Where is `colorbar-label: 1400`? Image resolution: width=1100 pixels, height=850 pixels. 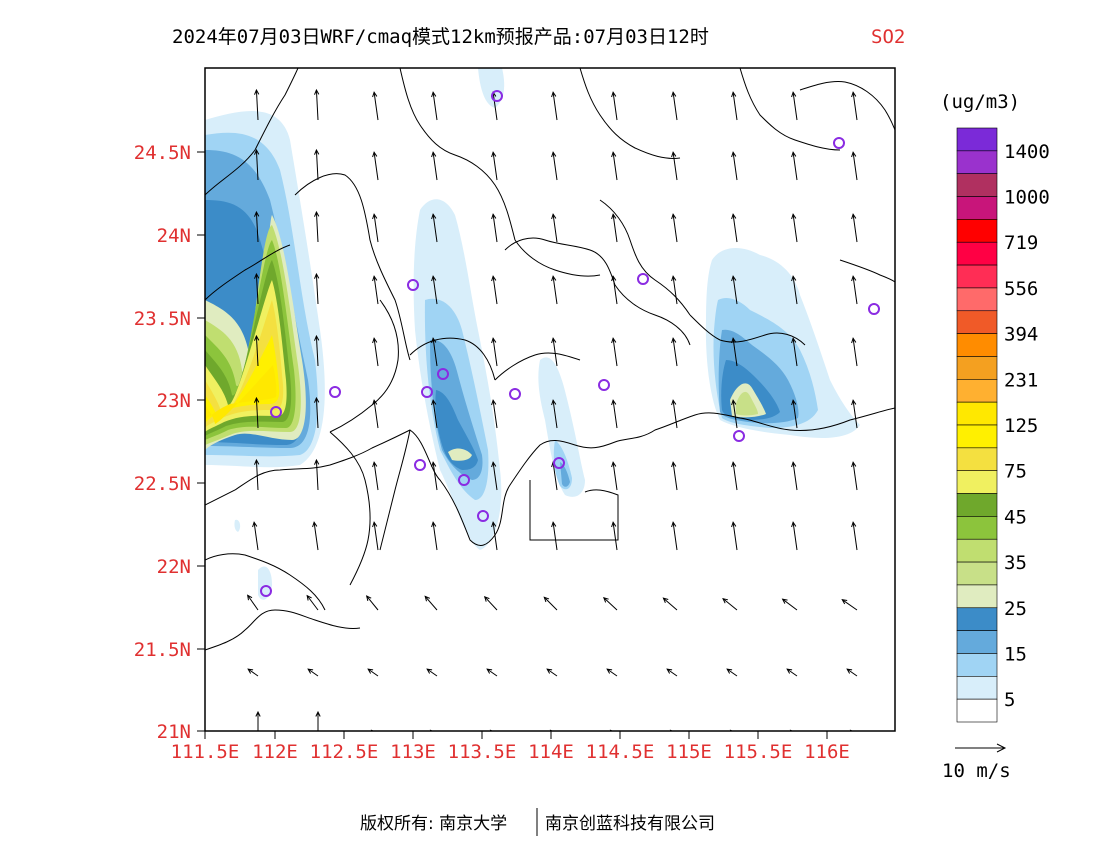 colorbar-label: 1400 is located at coordinates (1027, 152).